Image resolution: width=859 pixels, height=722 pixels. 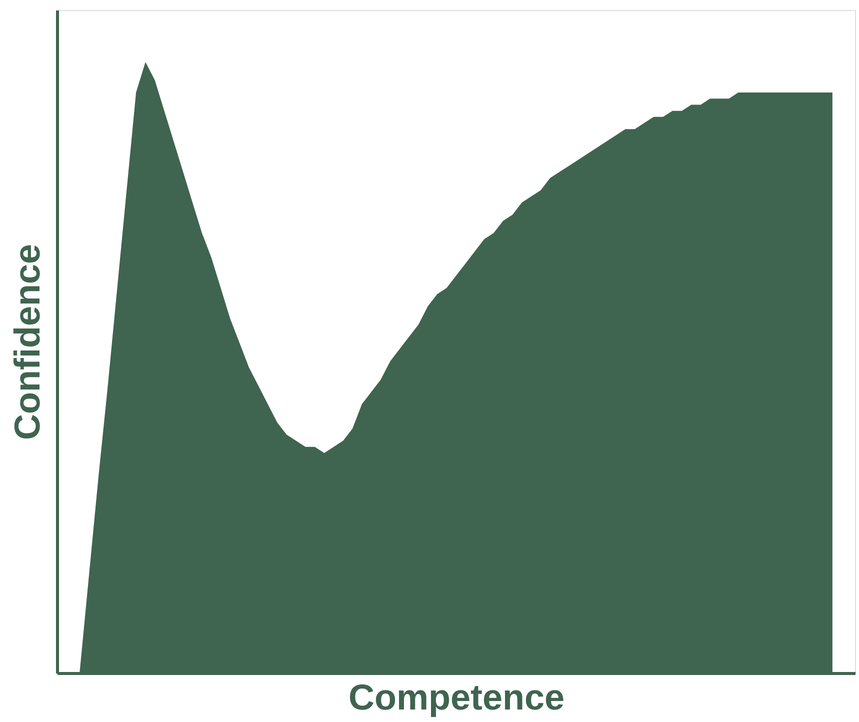 I want to click on x-axis-title: Competence, so click(x=456, y=697).